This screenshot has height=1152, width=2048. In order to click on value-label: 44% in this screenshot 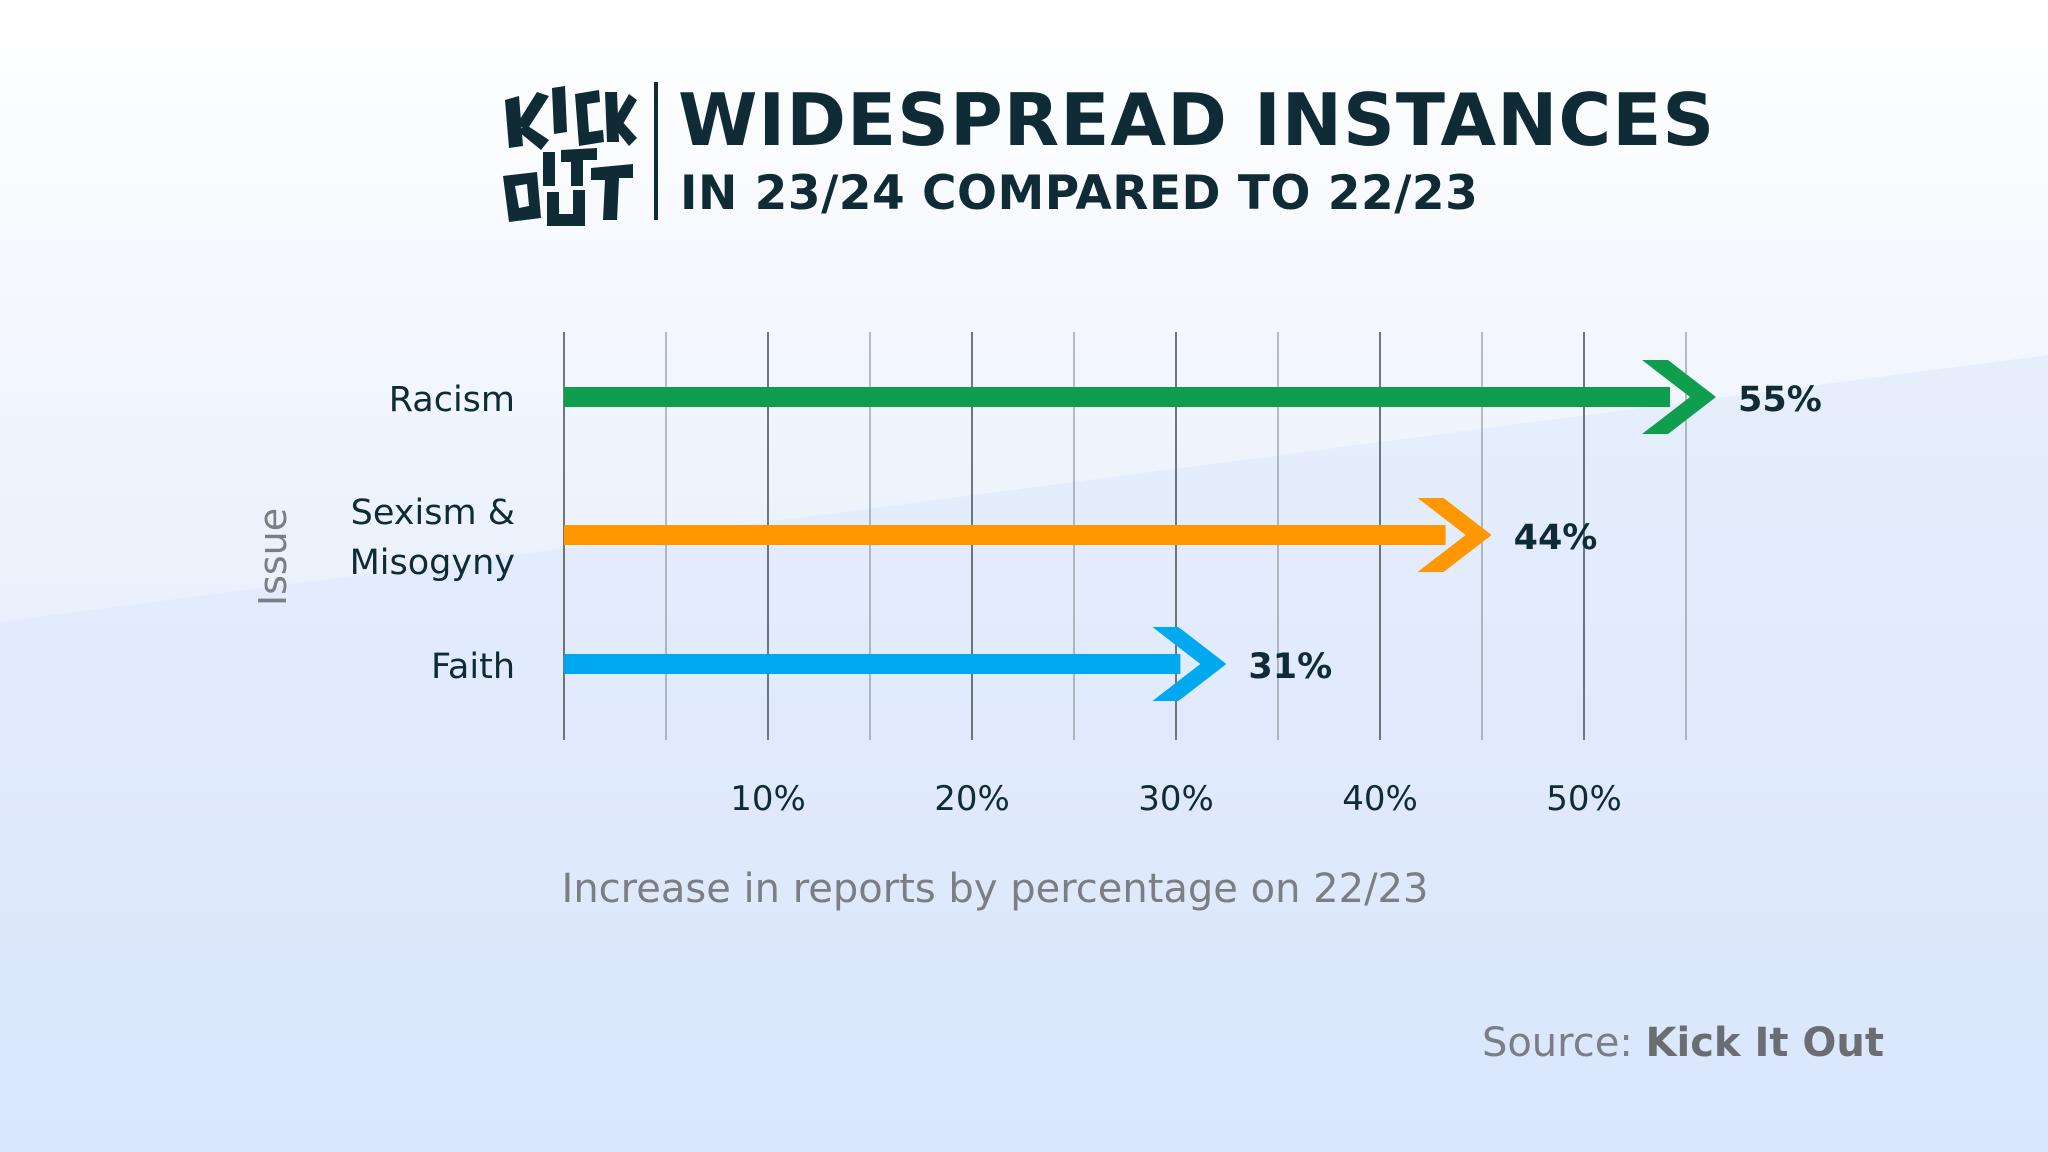, I will do `click(1556, 538)`.